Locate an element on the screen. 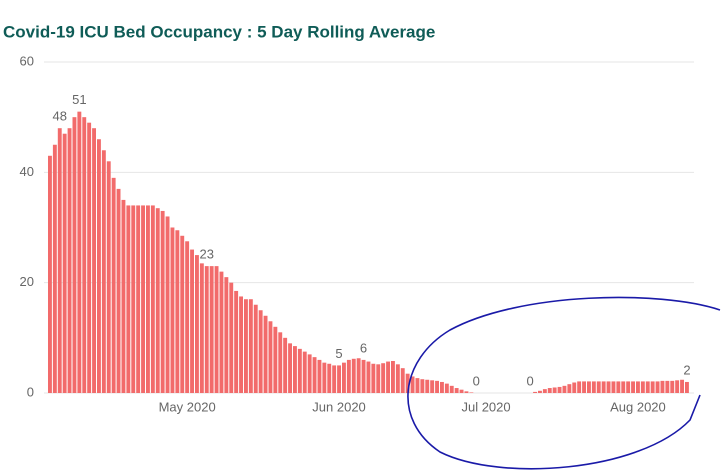  y-tick-label: 20 is located at coordinates (27, 281).